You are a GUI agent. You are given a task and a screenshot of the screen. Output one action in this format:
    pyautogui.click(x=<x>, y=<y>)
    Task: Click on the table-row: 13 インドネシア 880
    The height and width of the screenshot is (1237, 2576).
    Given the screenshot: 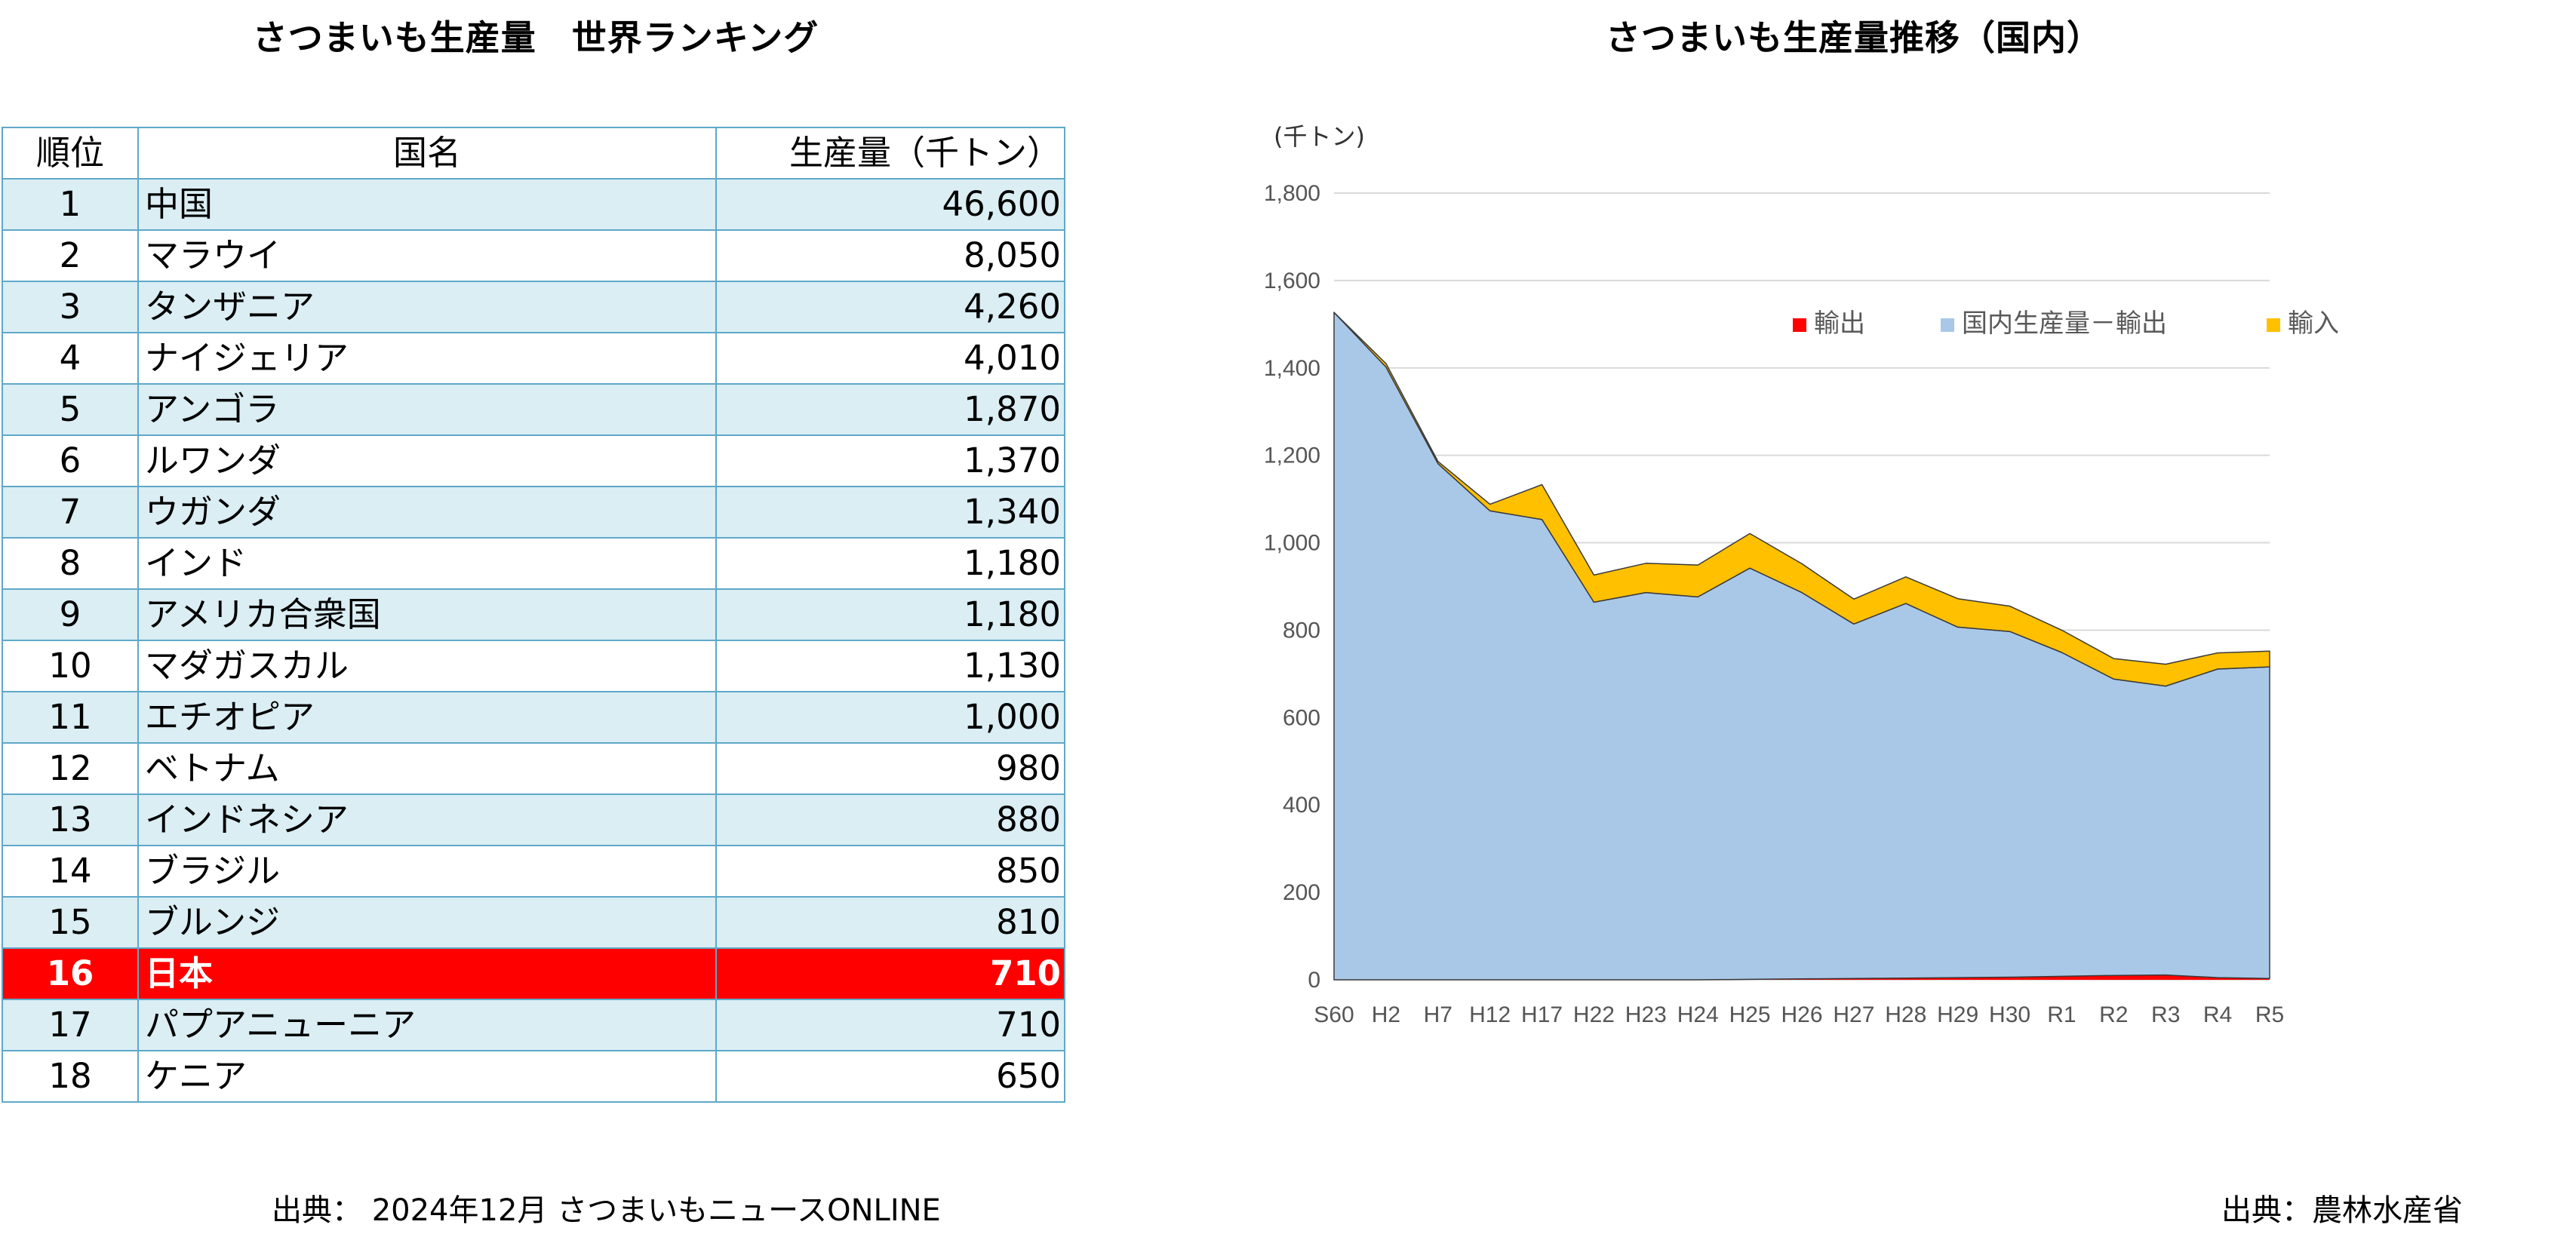 What is the action you would take?
    pyautogui.click(x=533, y=819)
    